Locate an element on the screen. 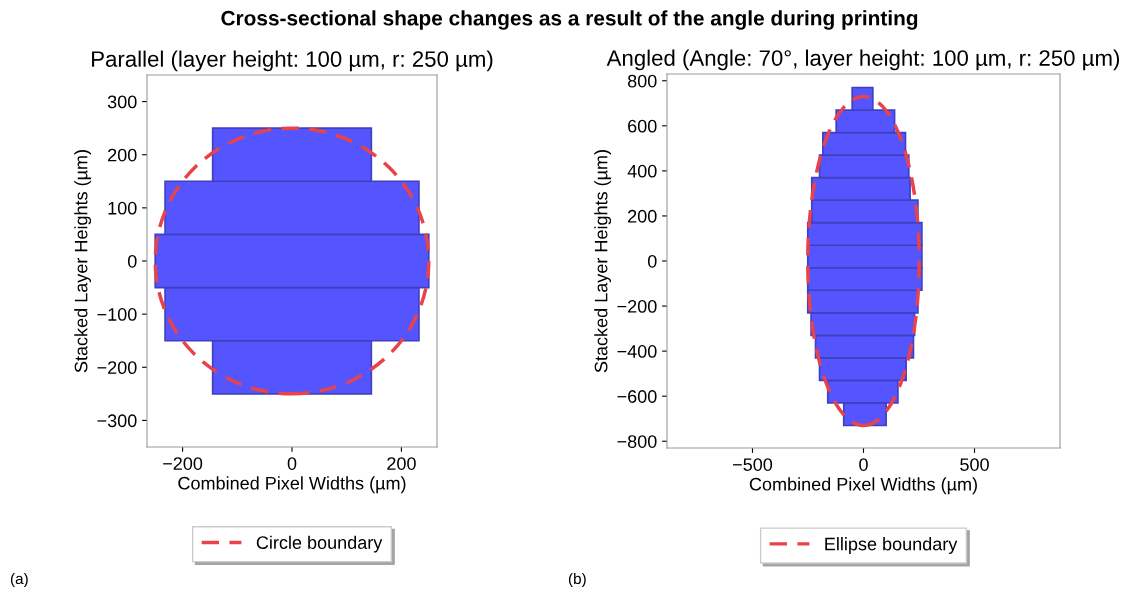 This screenshot has height=592, width=1139. text: (a) is located at coordinates (19, 580).